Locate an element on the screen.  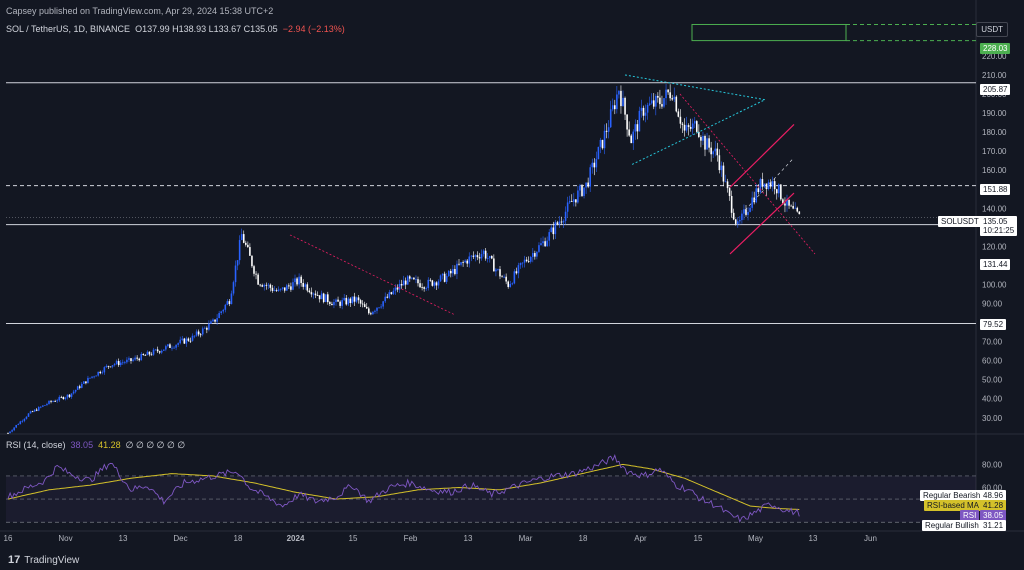
rsi-ma-tag: 41.28 is located at coordinates (993, 505).